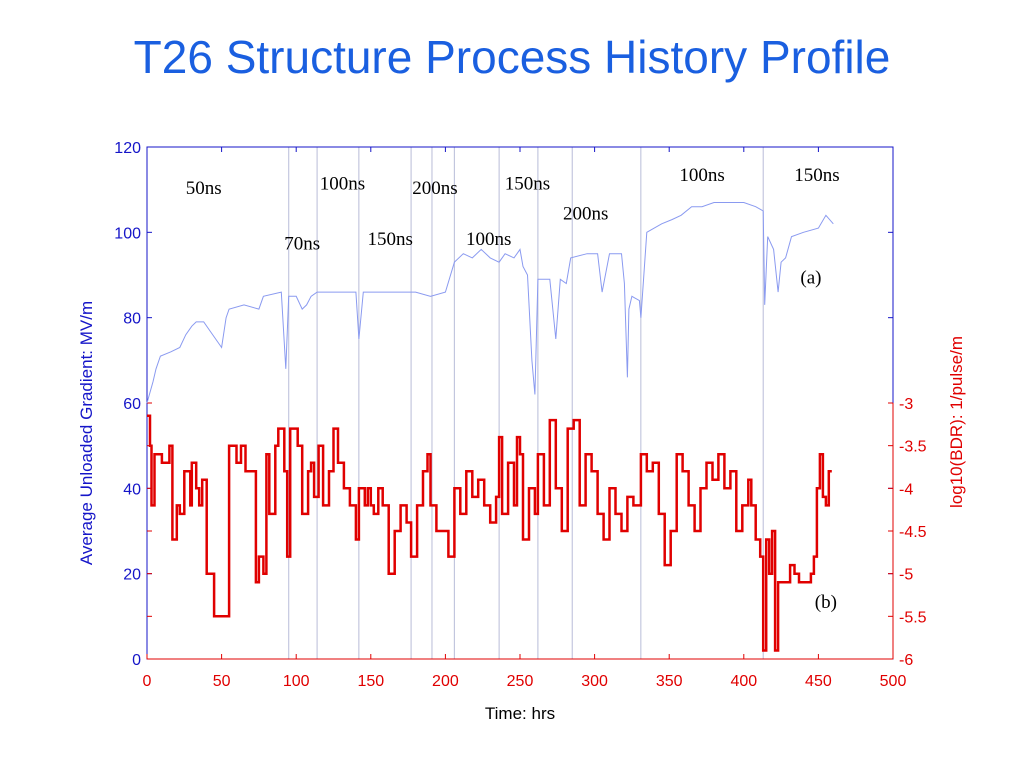 This screenshot has height=768, width=1024. What do you see at coordinates (594, 681) in the screenshot?
I see `x-tick-label: 300` at bounding box center [594, 681].